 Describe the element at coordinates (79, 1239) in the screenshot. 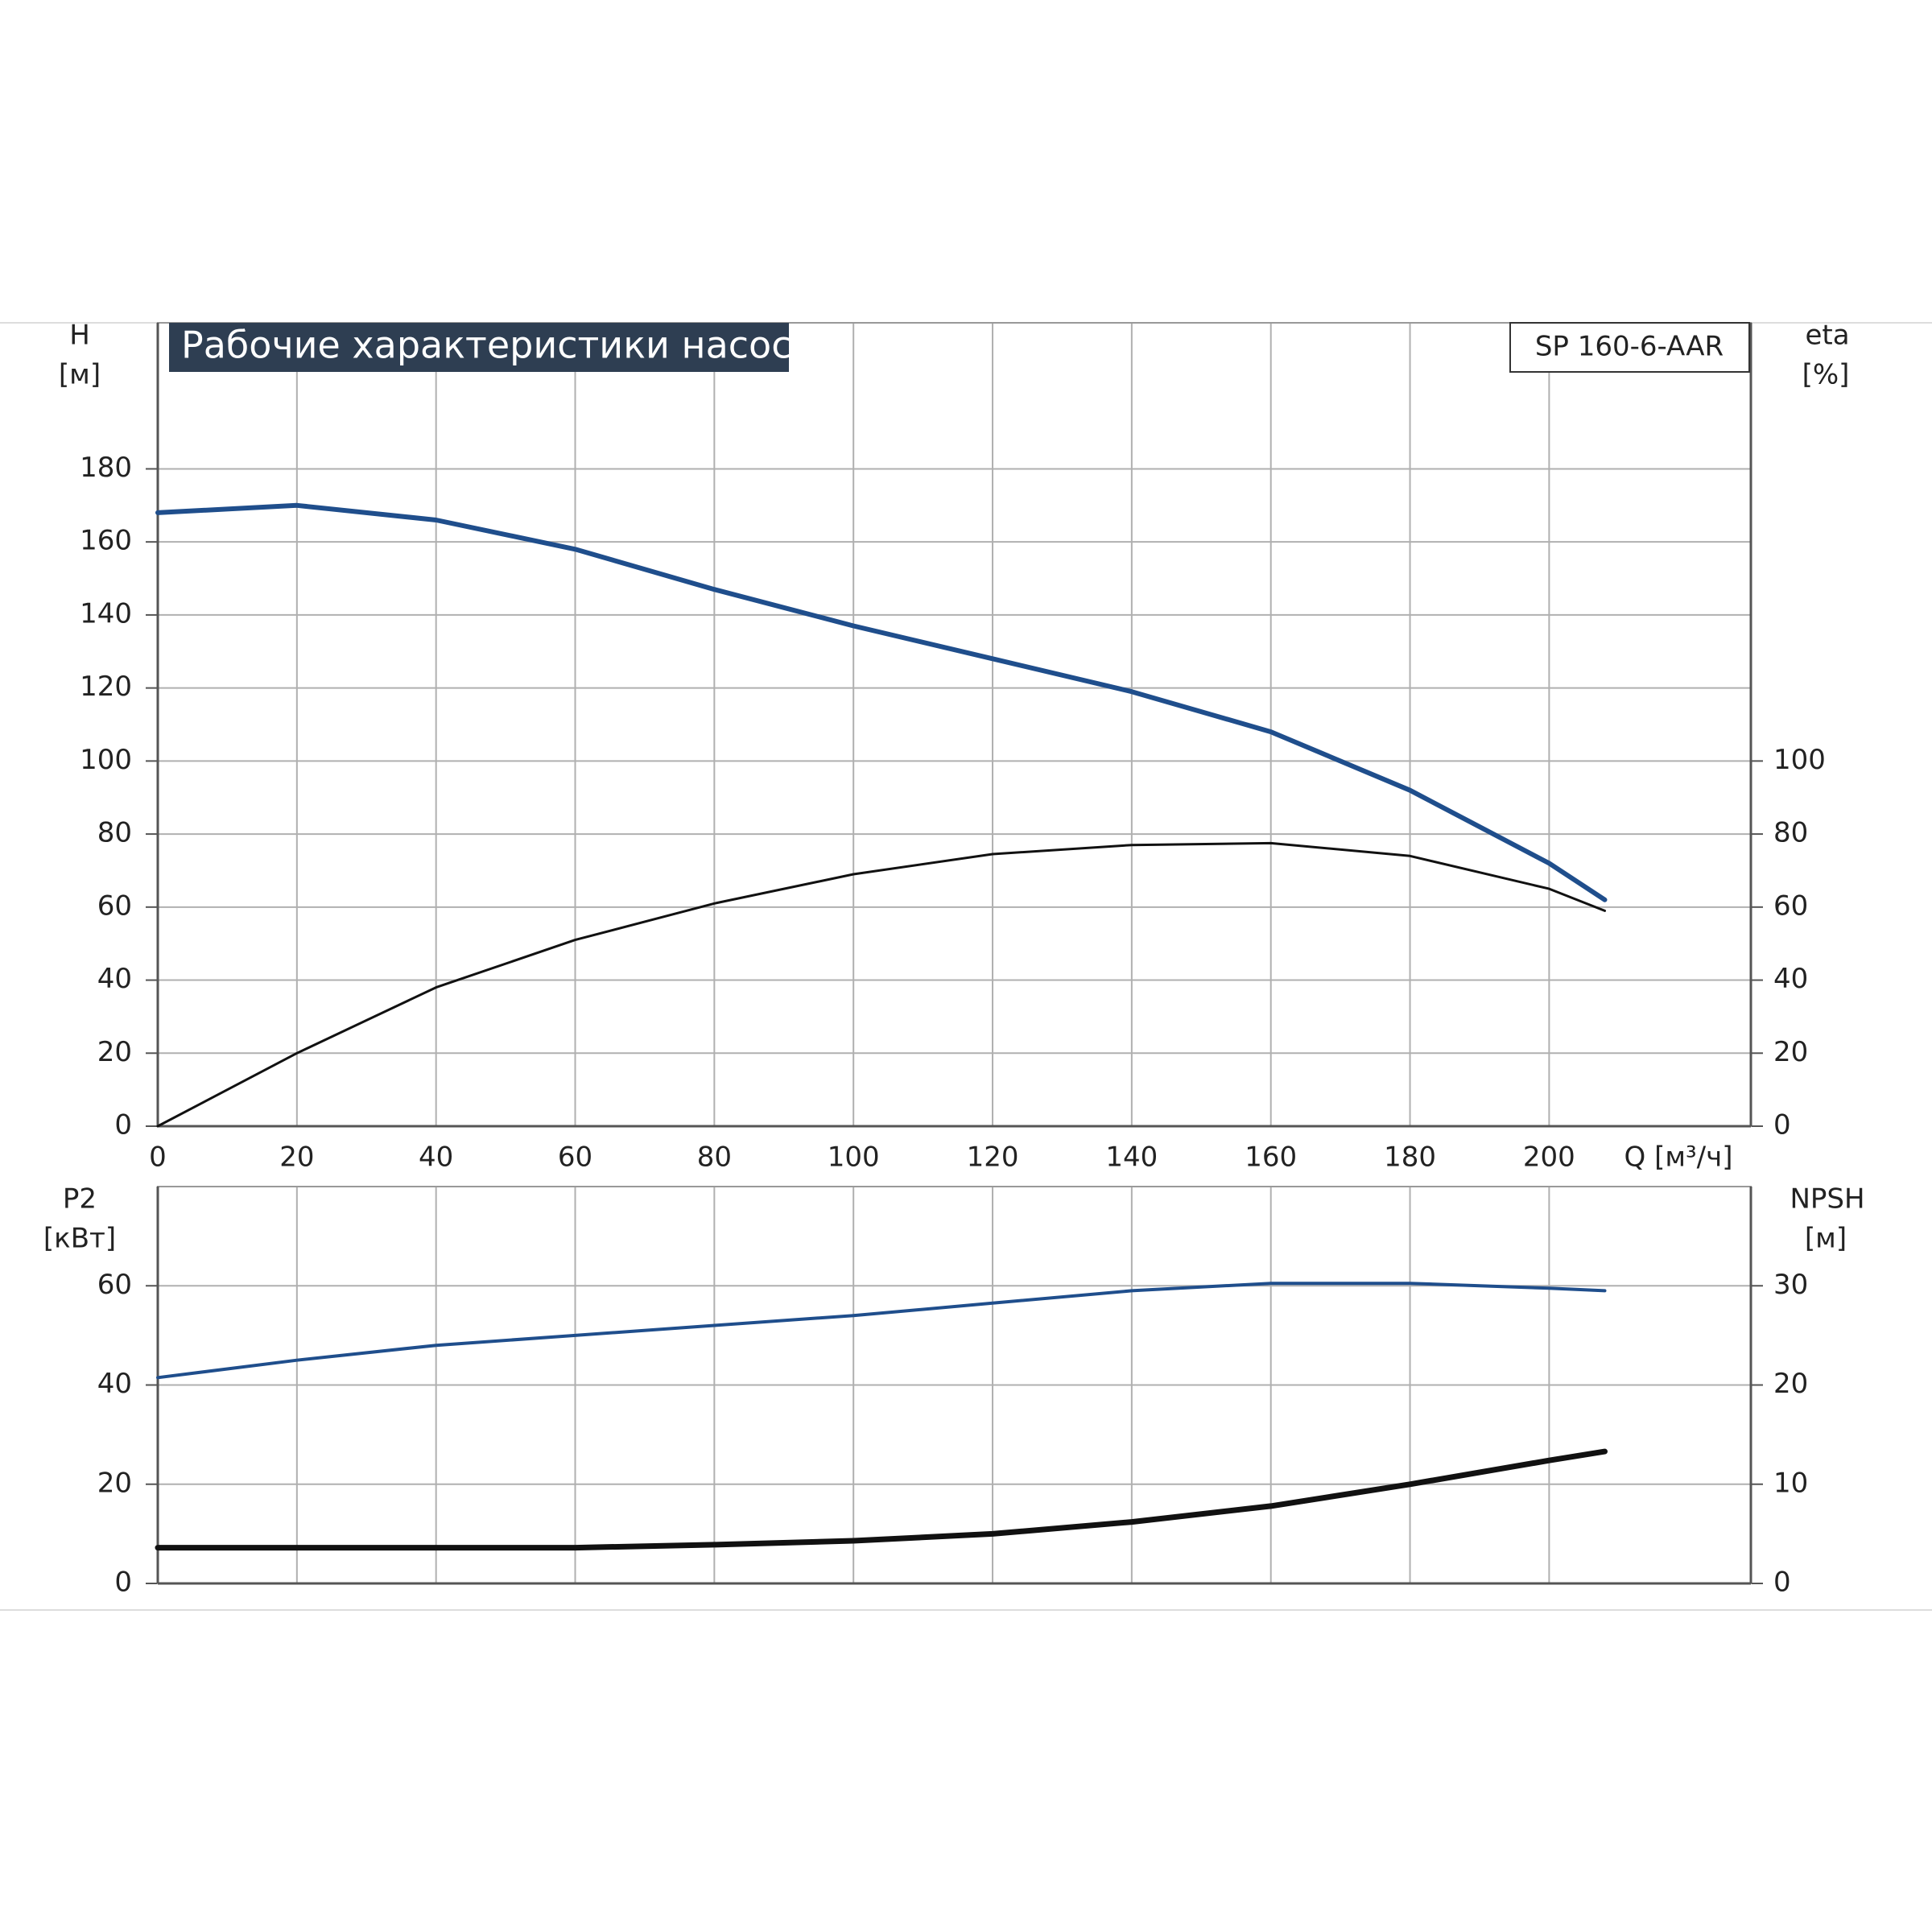

I see `yunit-label: [кВт]` at that location.